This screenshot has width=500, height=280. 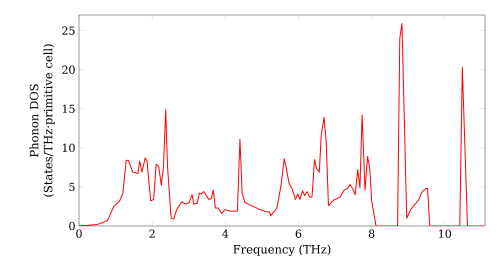 I want to click on y-tick-label: 20, so click(x=68, y=70).